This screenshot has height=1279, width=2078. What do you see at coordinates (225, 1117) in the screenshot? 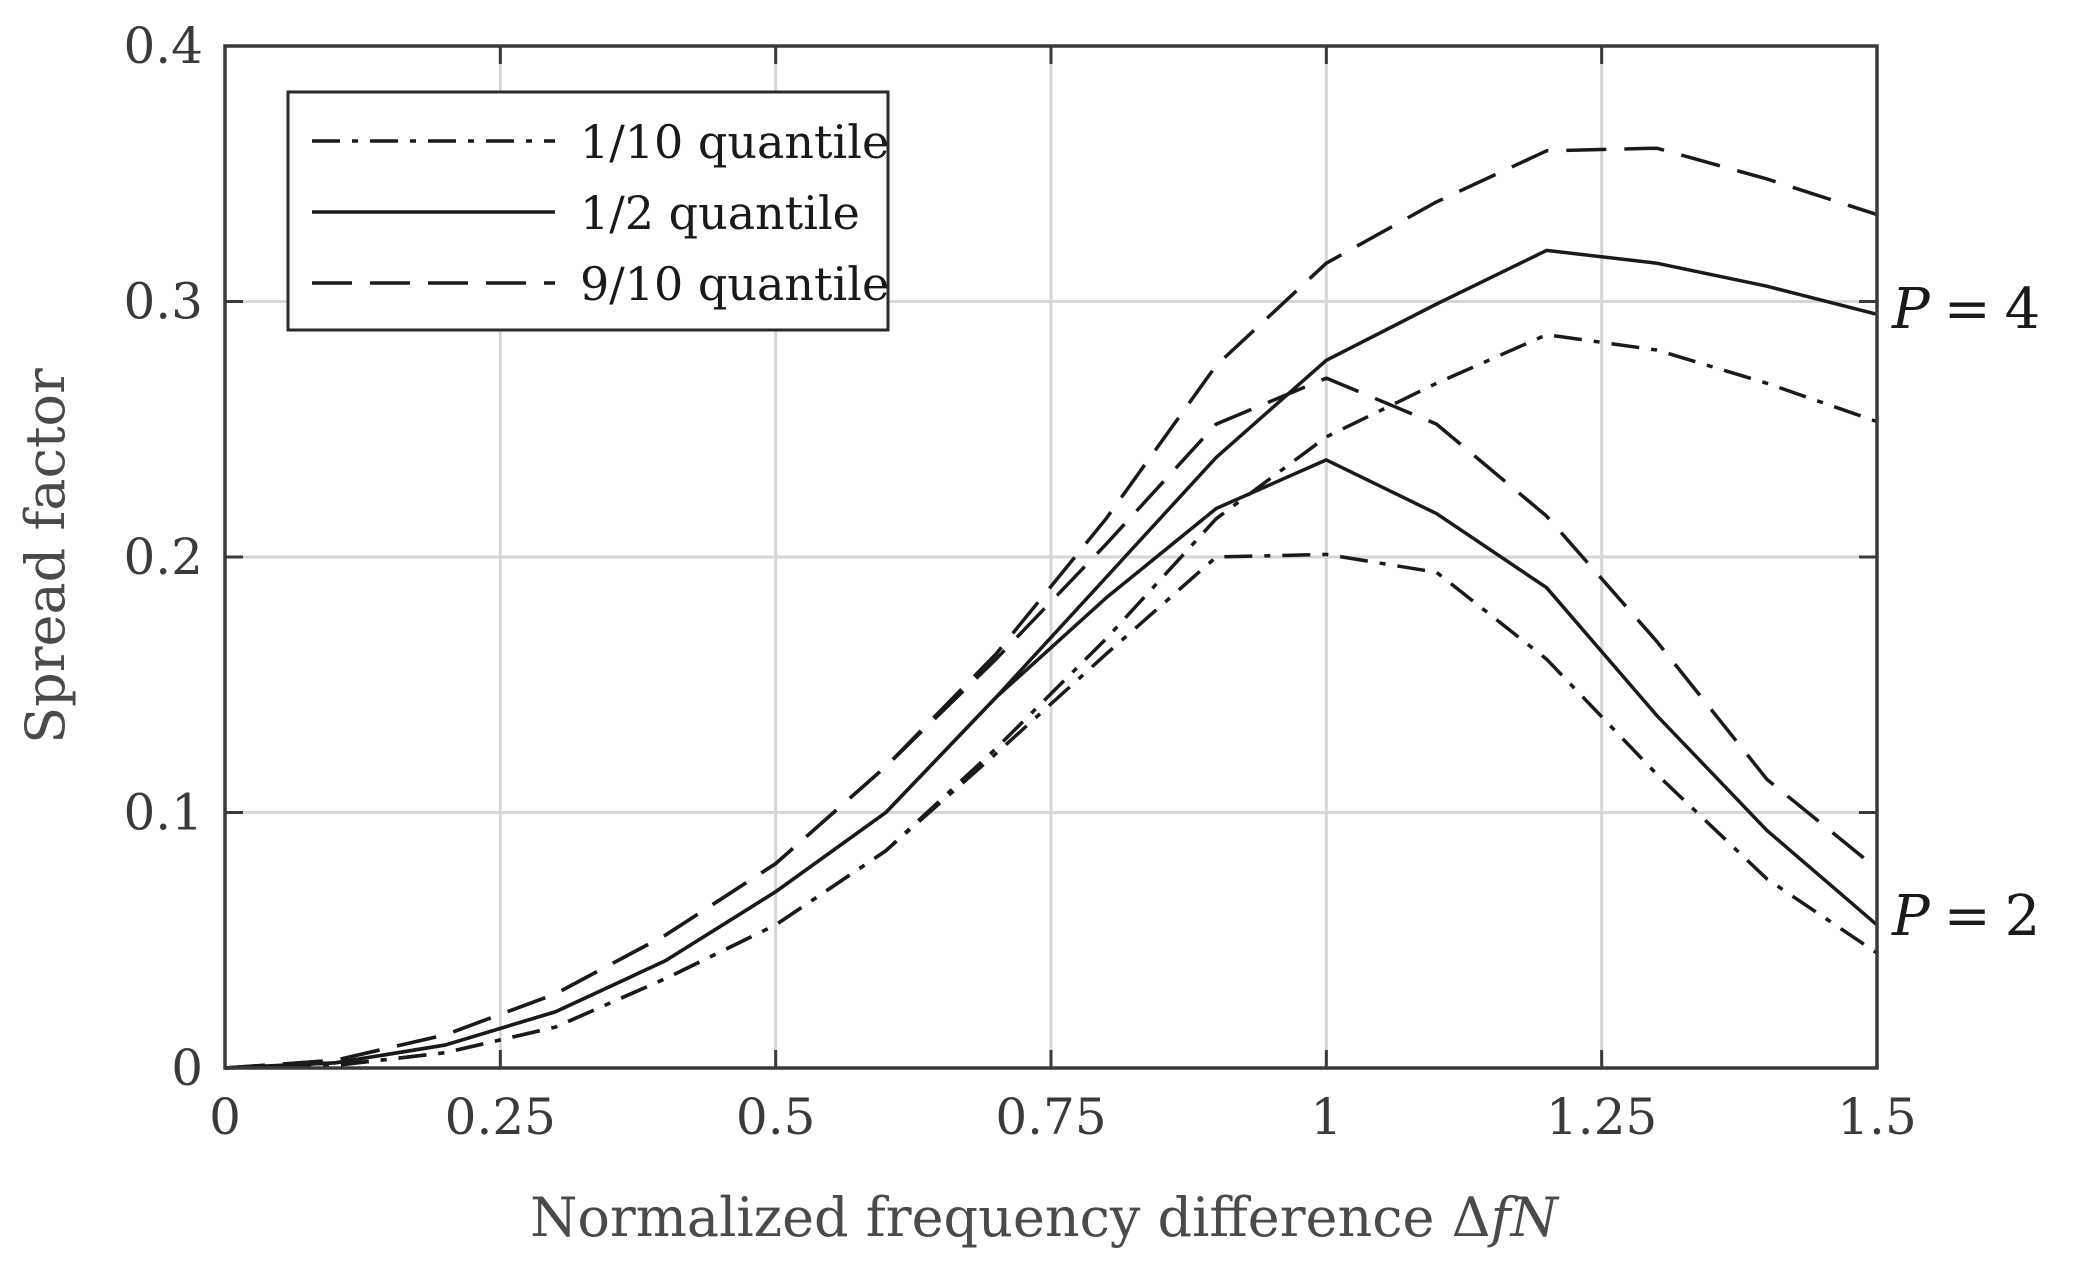
I see `x-tick-label-0: 0` at bounding box center [225, 1117].